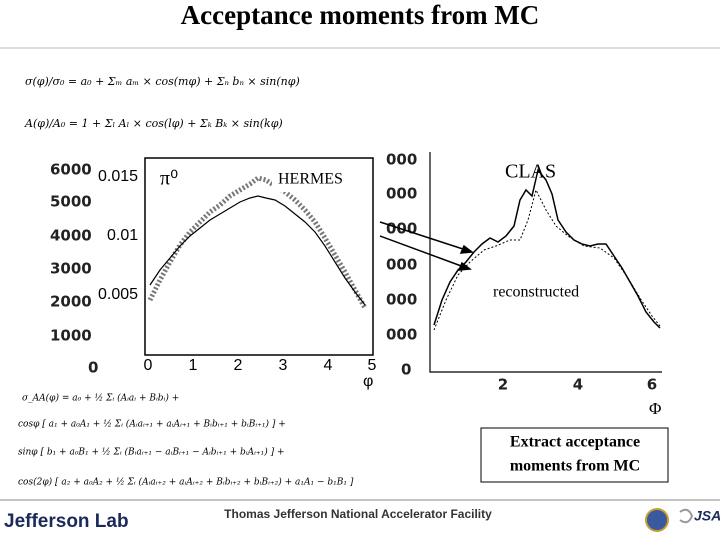 Image resolution: width=720 pixels, height=540 pixels. I want to click on seal-logo, so click(657, 520).